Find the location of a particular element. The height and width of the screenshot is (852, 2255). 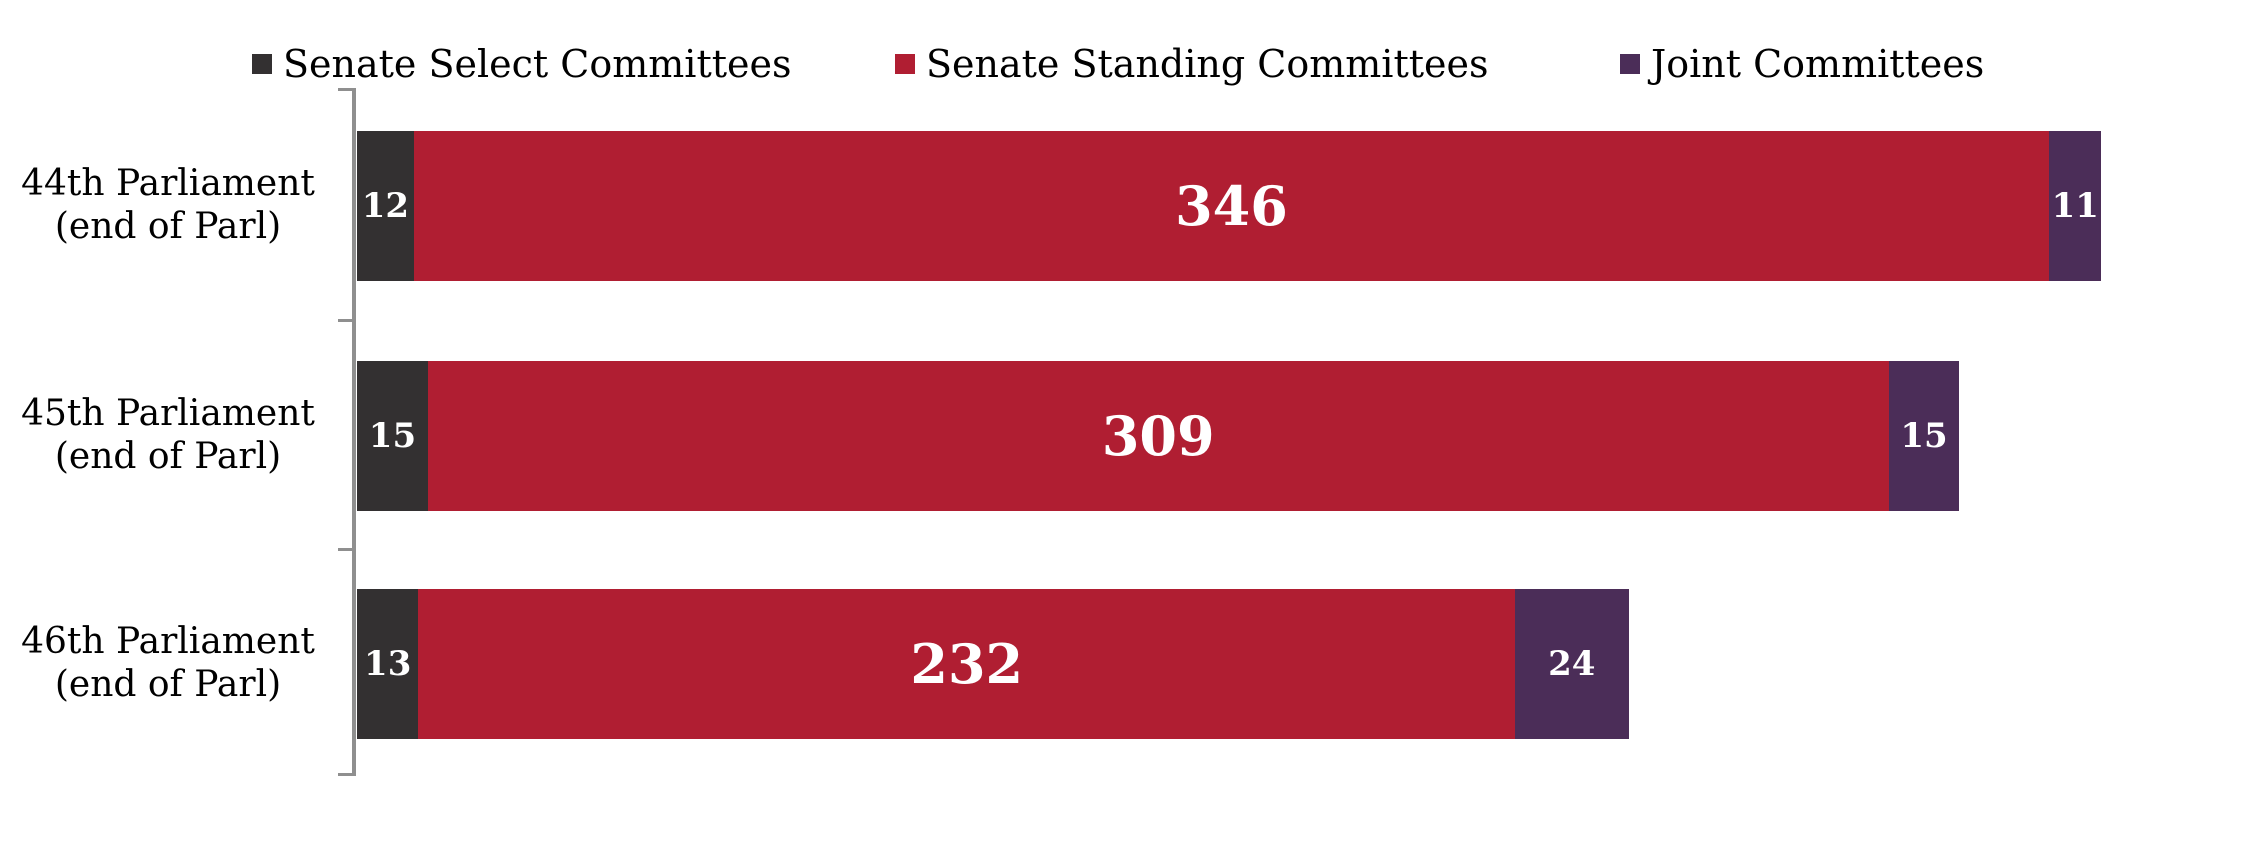

legend-item-3: Joint Committees is located at coordinates (1802, 64).